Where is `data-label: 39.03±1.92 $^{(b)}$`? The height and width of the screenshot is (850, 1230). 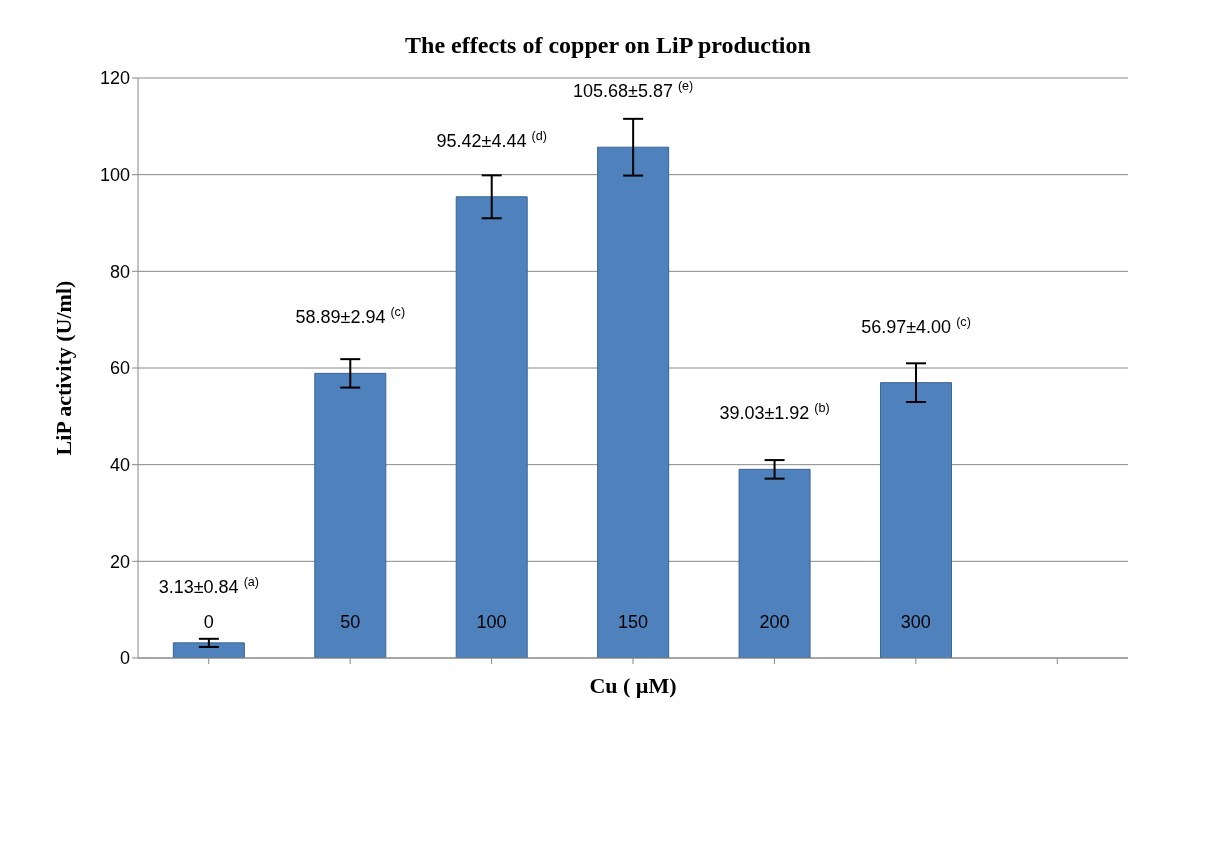 data-label: 39.03±1.92 $^{(b)}$ is located at coordinates (774, 412).